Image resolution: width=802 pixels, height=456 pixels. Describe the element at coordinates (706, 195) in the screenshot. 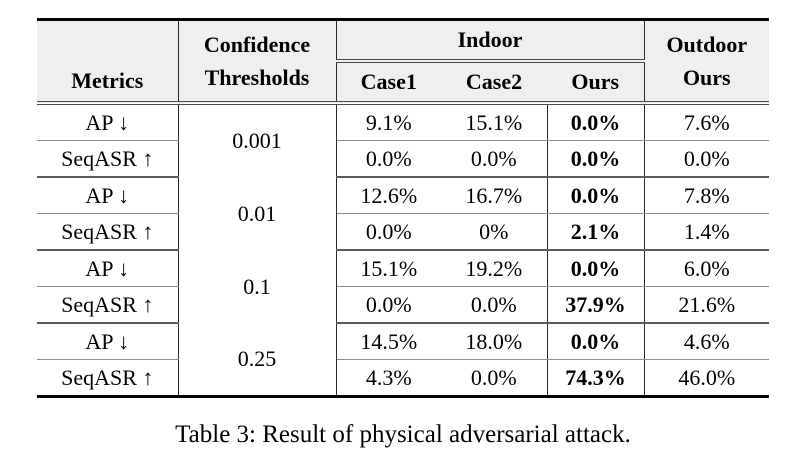

I see `value-cell-outdoor: 7.8%` at that location.